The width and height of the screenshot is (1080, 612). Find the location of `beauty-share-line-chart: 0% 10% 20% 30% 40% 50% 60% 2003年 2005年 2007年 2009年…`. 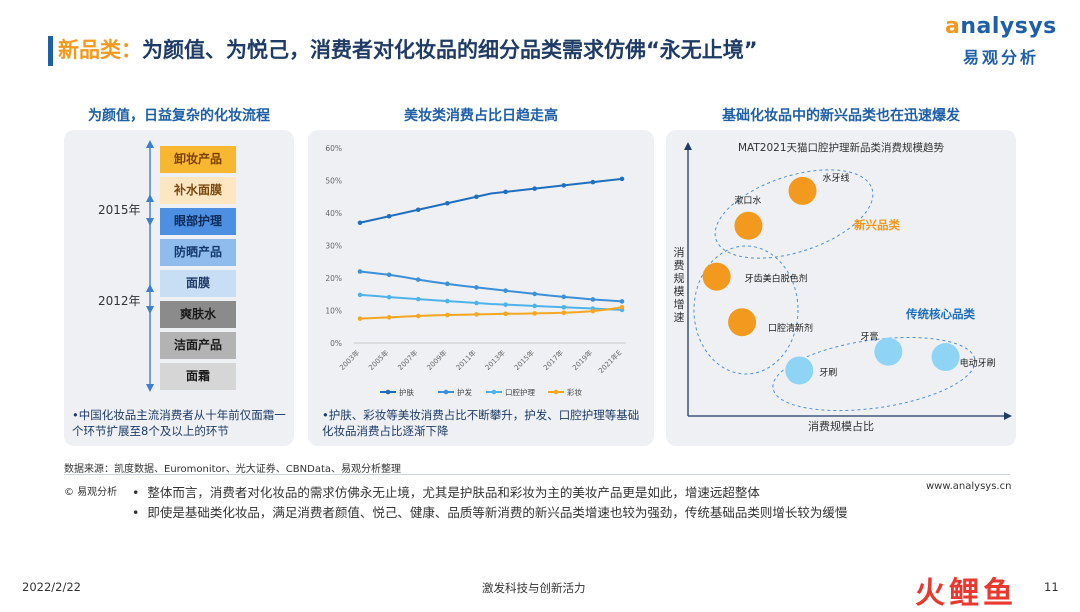

beauty-share-line-chart: 0% 10% 20% 30% 40% 50% 60% 2003年 2005年 2007年 2009年… is located at coordinates (475, 270).